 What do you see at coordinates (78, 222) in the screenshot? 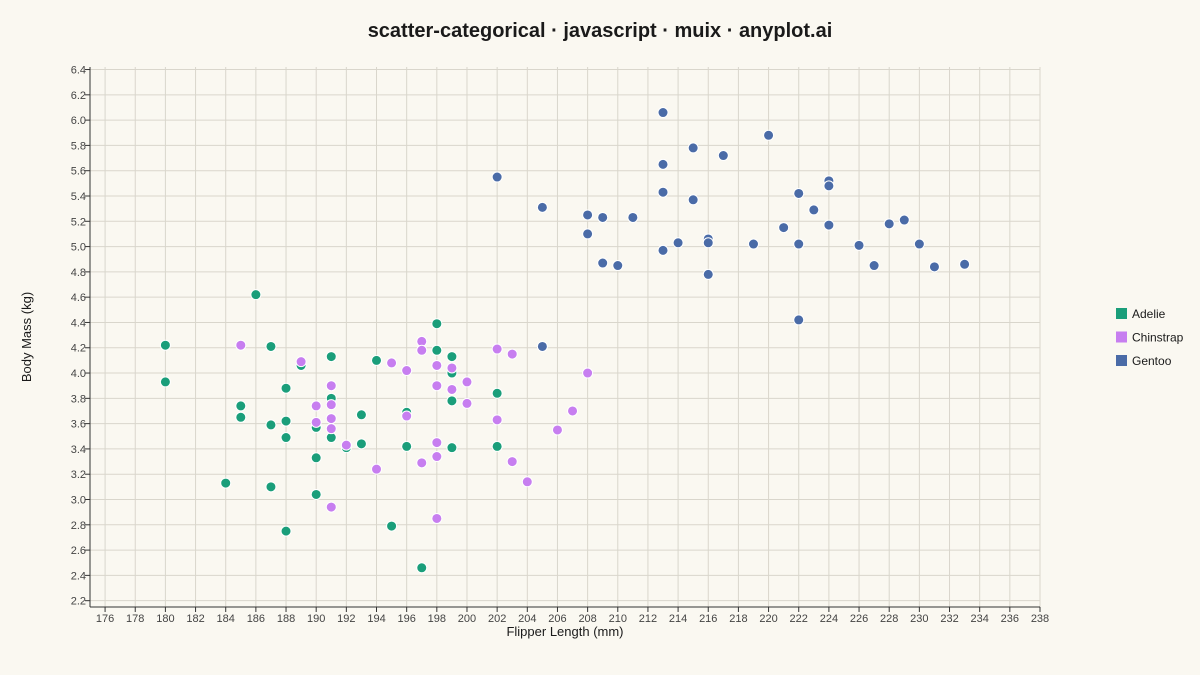
I see `y-tick-label: 5.2` at bounding box center [78, 222].